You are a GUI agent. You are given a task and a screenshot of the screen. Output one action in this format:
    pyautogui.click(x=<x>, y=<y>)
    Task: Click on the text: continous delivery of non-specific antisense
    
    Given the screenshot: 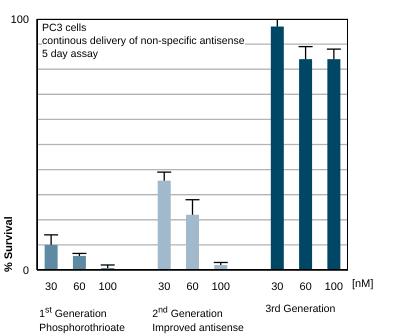 What is the action you would take?
    pyautogui.click(x=143, y=41)
    